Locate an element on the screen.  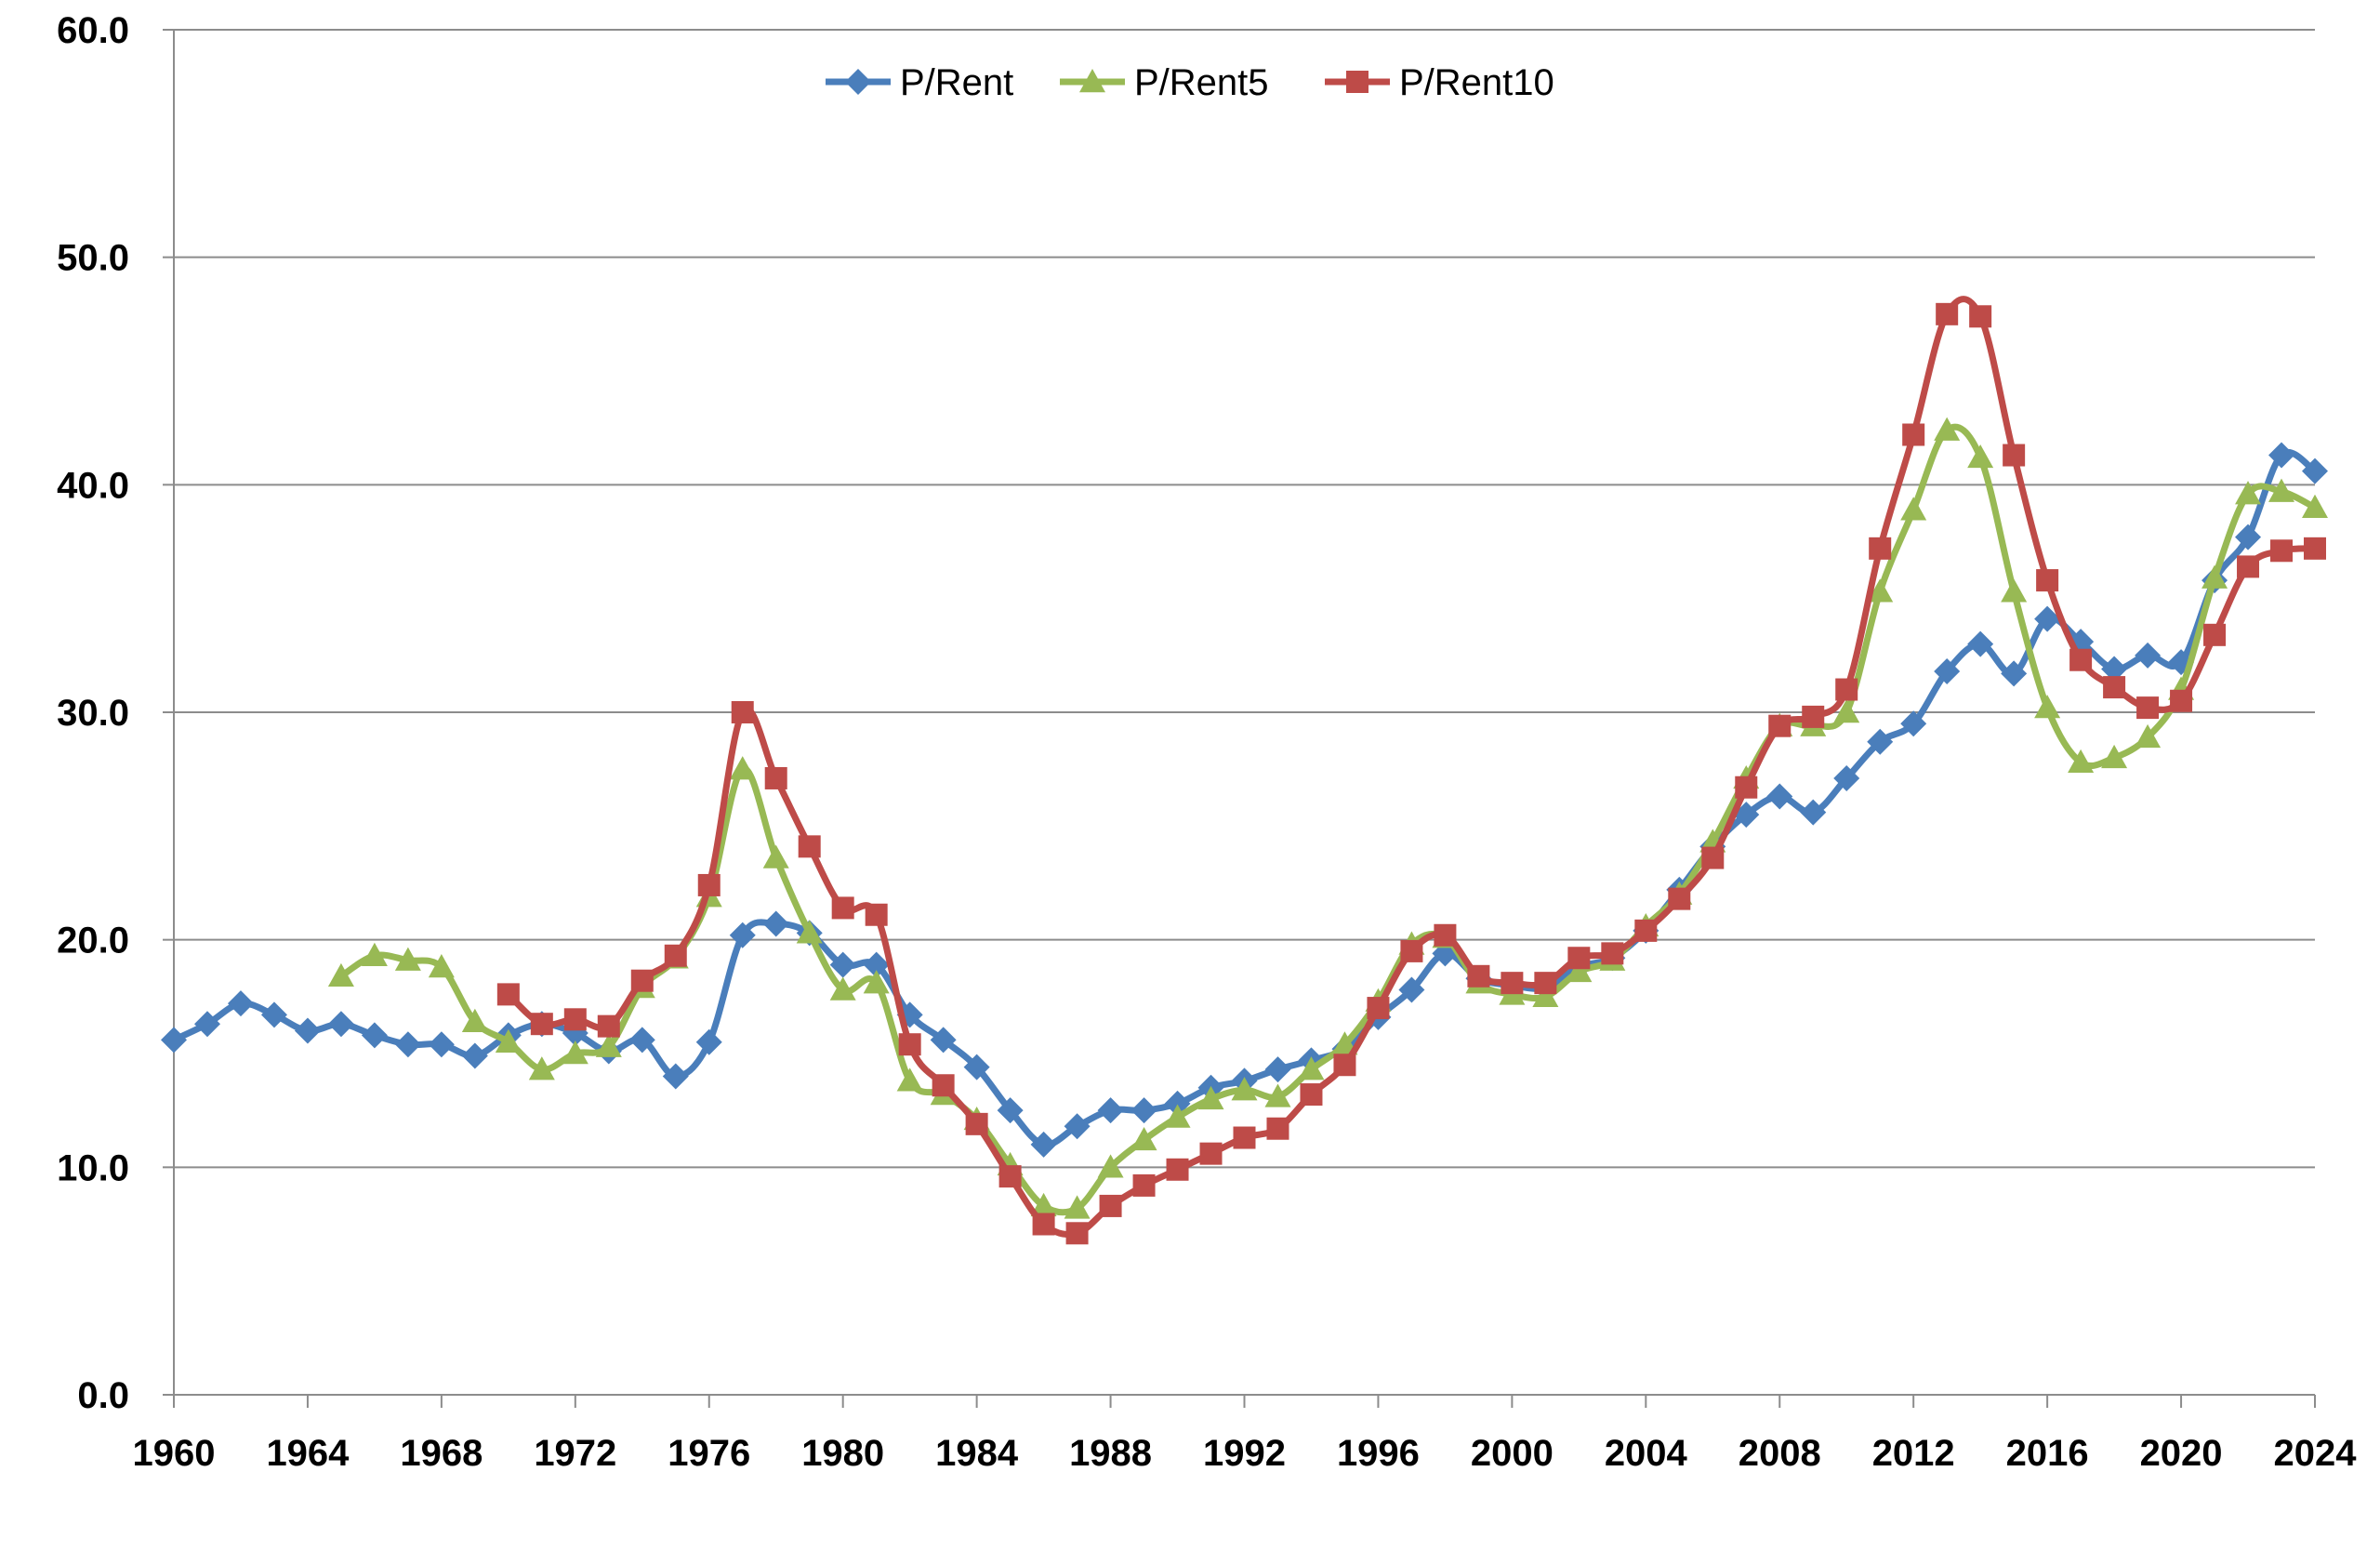
legend-item-p-rent: P/Rent is located at coordinates (919, 82).